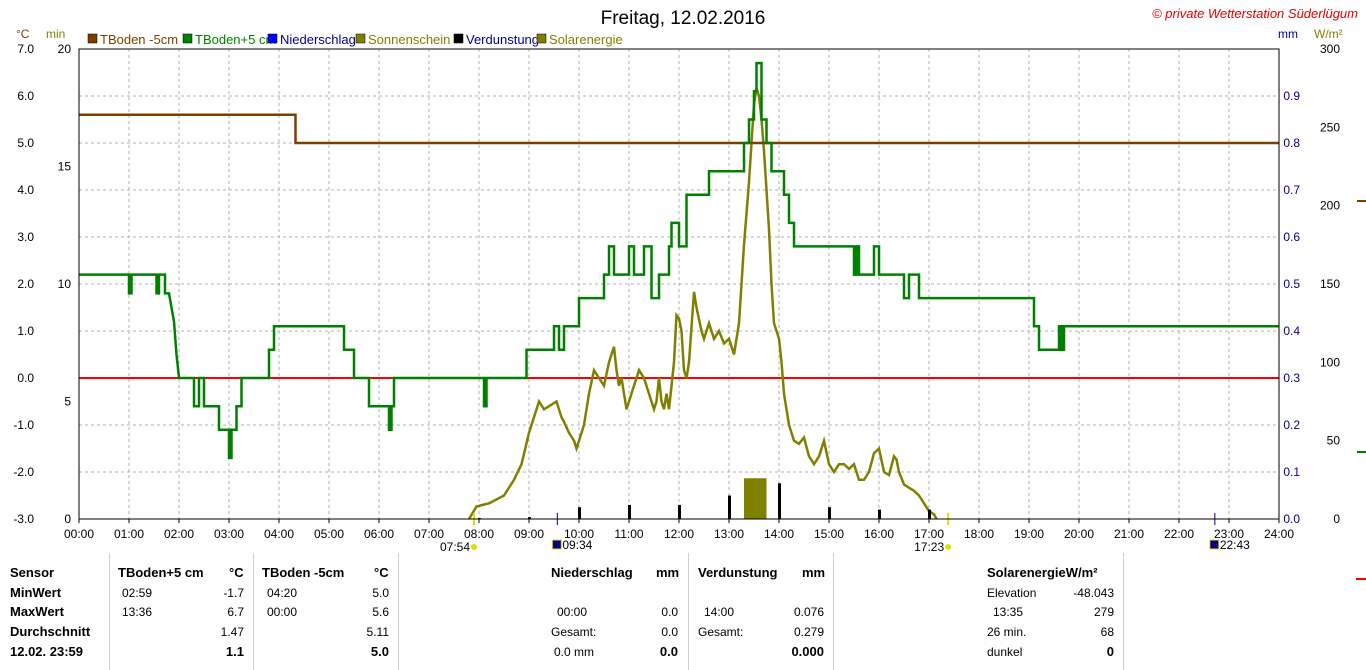 The height and width of the screenshot is (670, 1366). What do you see at coordinates (879, 534) in the screenshot?
I see `x-tick-label: 16:00` at bounding box center [879, 534].